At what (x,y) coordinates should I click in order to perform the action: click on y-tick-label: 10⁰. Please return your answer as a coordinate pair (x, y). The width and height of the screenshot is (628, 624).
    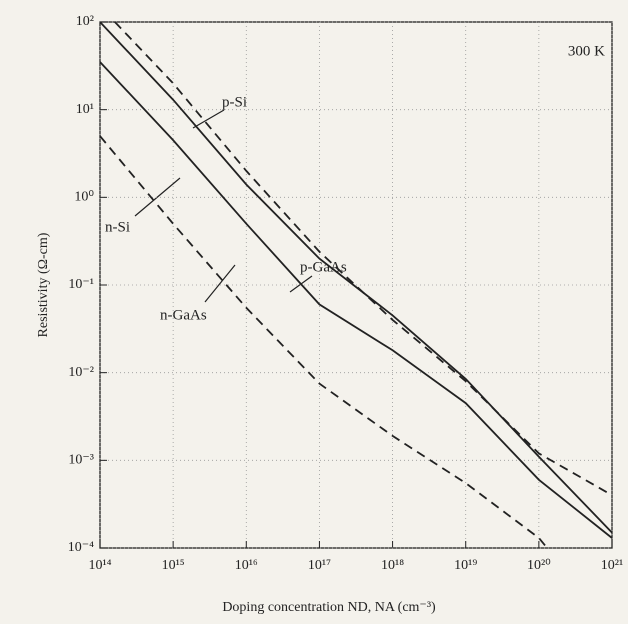
    Looking at the image, I should click on (84, 197).